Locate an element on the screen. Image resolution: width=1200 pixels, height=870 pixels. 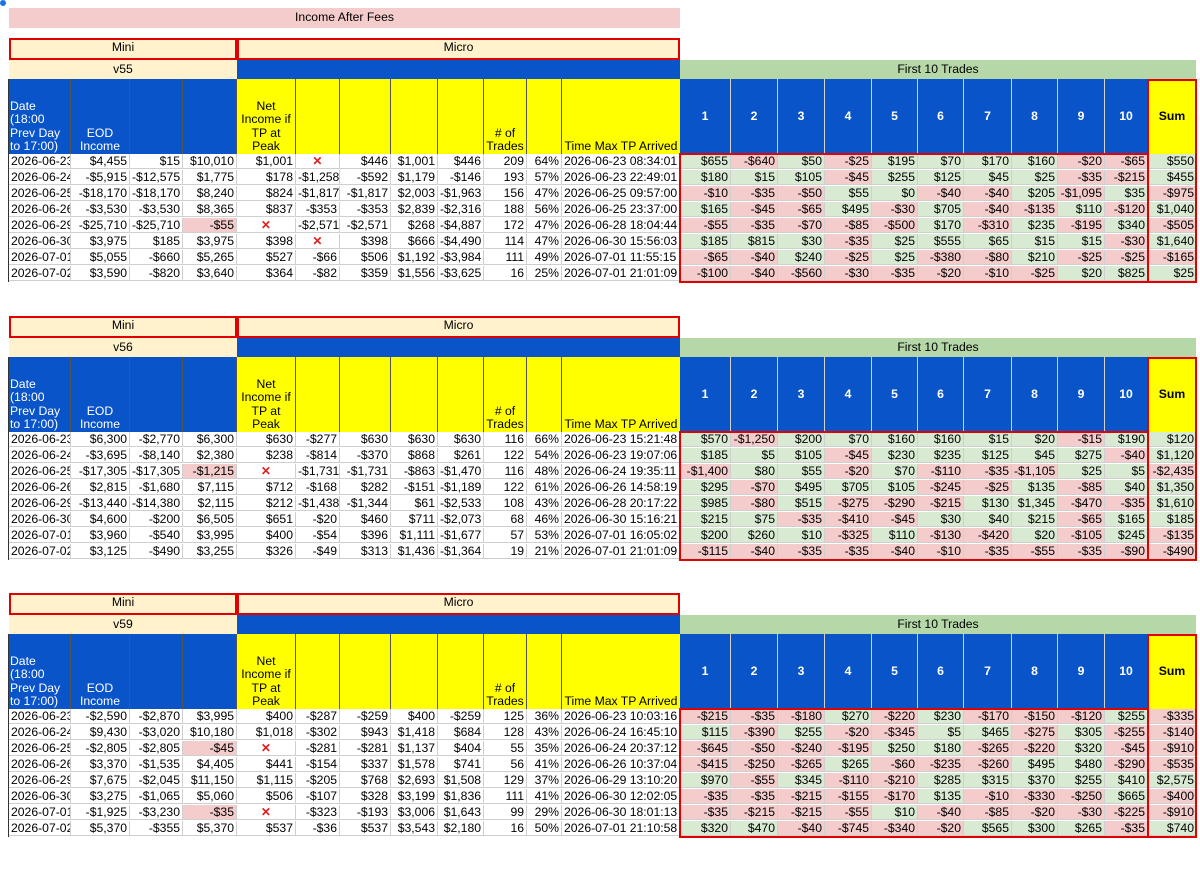
cell-high: $10,180 is located at coordinates (210, 732).